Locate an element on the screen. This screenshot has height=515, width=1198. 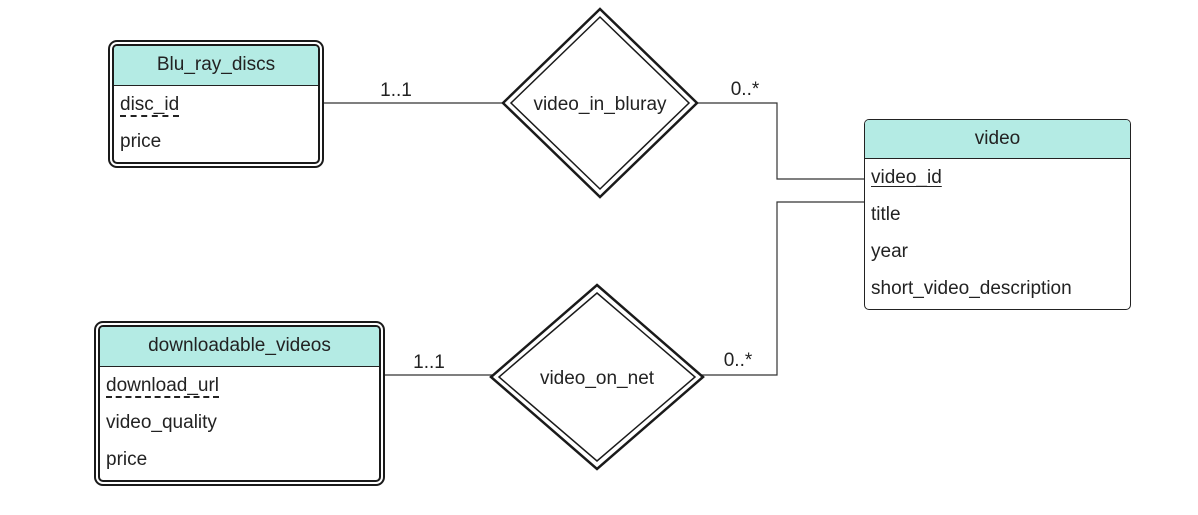
attribute-short-video-description: short_video_description is located at coordinates (971, 288).